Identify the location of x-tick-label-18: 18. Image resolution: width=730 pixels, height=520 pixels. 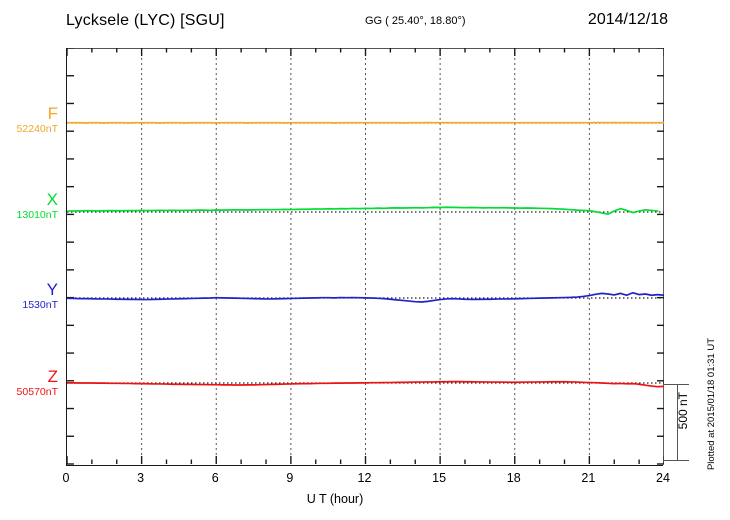
(513, 478).